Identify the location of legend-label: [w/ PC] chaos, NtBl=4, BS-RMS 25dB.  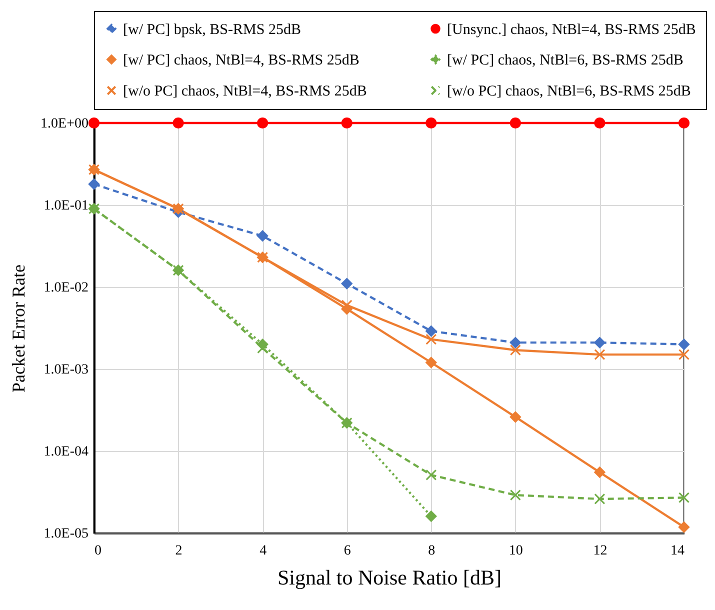
(241, 60).